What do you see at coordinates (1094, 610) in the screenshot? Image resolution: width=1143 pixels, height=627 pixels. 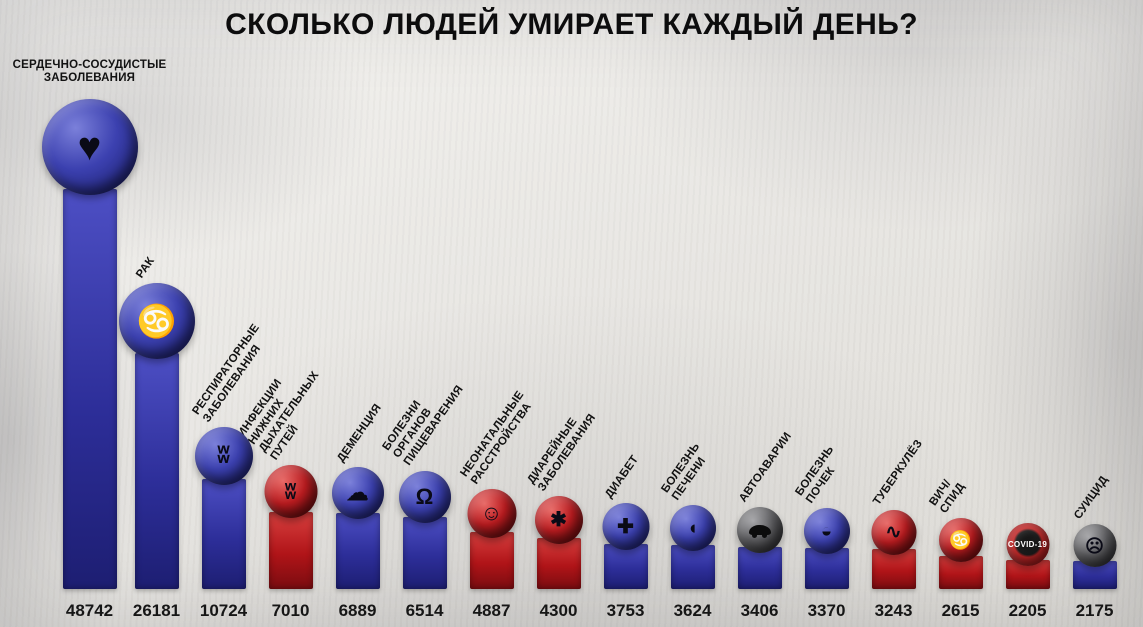 I see `value-label: 2175` at bounding box center [1094, 610].